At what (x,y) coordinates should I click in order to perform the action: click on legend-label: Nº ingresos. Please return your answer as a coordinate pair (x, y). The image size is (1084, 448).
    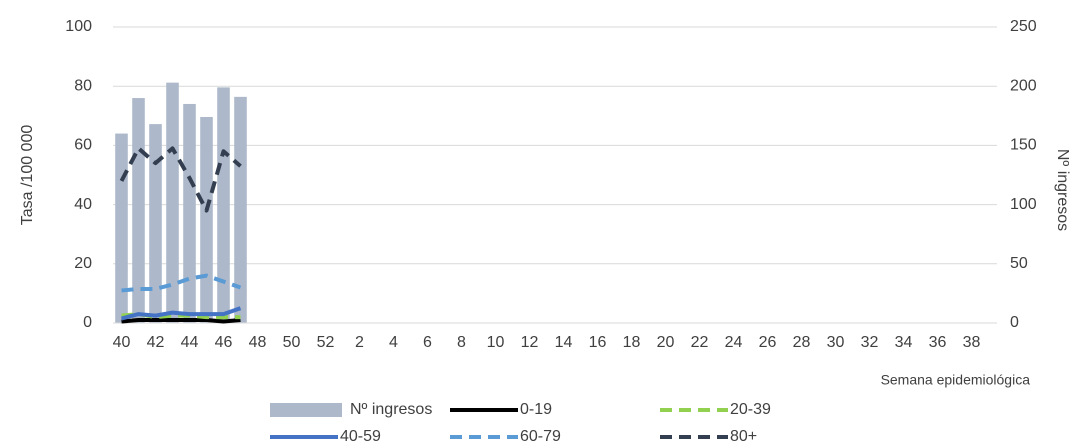
    Looking at the image, I should click on (391, 409).